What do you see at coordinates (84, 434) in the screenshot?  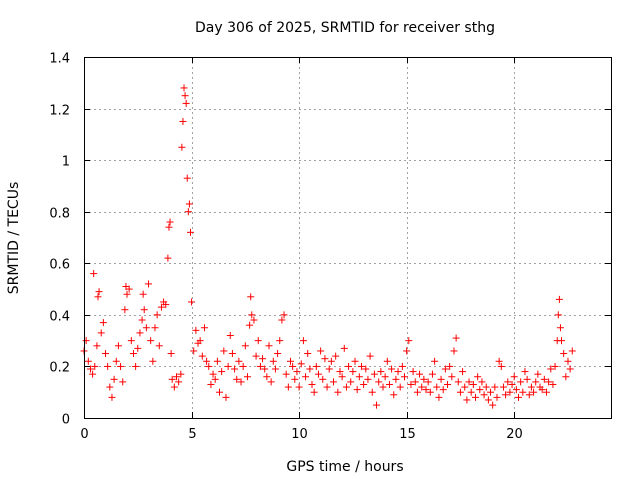 I see `x-tick-label: 0` at bounding box center [84, 434].